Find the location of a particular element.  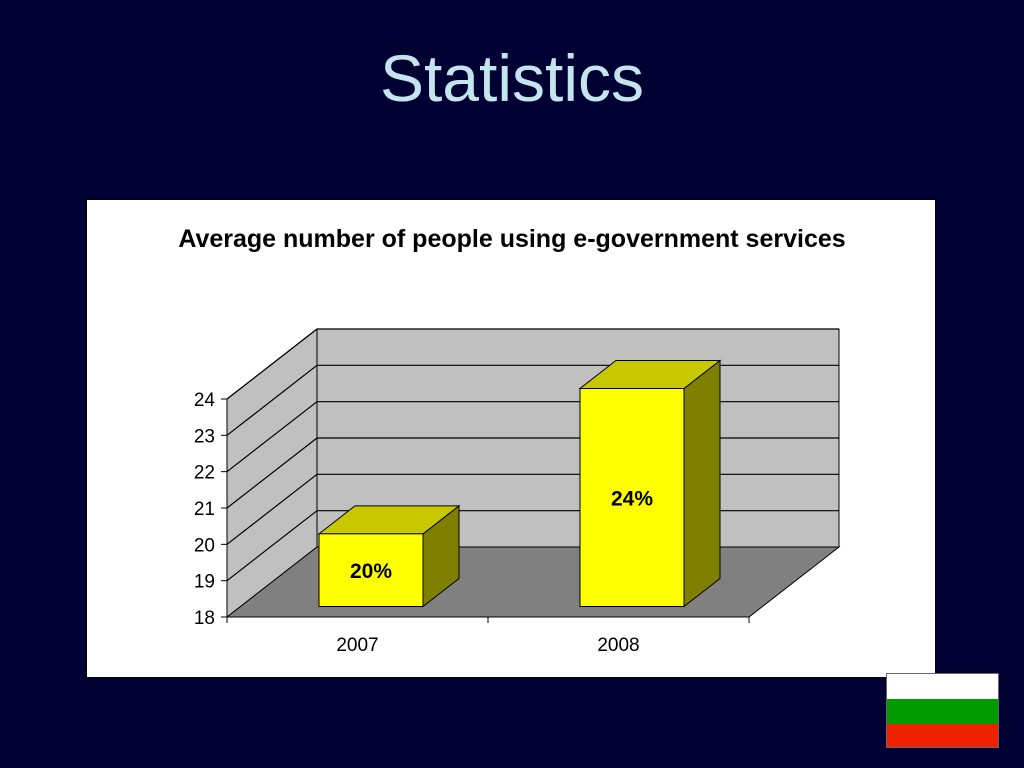

bulgarian-flag-icon is located at coordinates (942, 710).